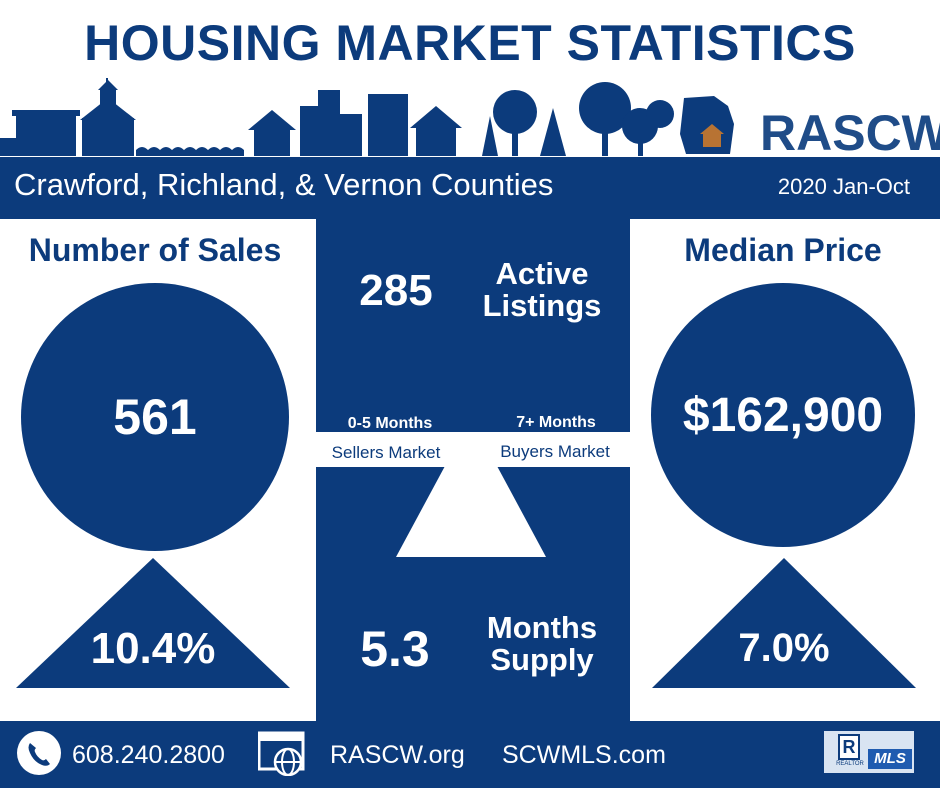  Describe the element at coordinates (281, 753) in the screenshot. I see `web-browser-icon` at that location.